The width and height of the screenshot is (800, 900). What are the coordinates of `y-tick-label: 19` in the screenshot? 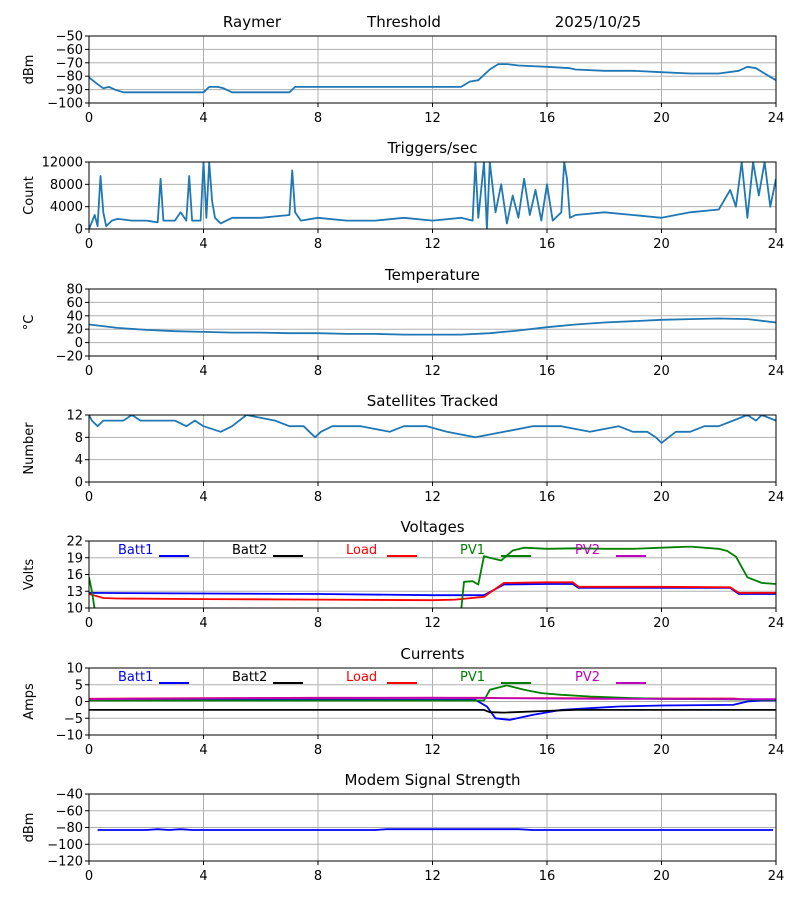 It's located at (74, 558).